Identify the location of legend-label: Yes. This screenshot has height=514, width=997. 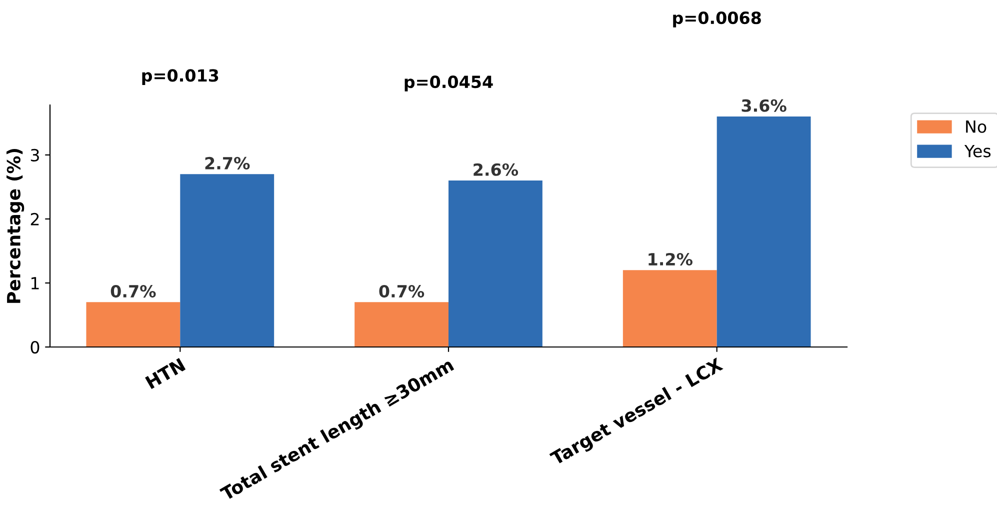
(977, 151).